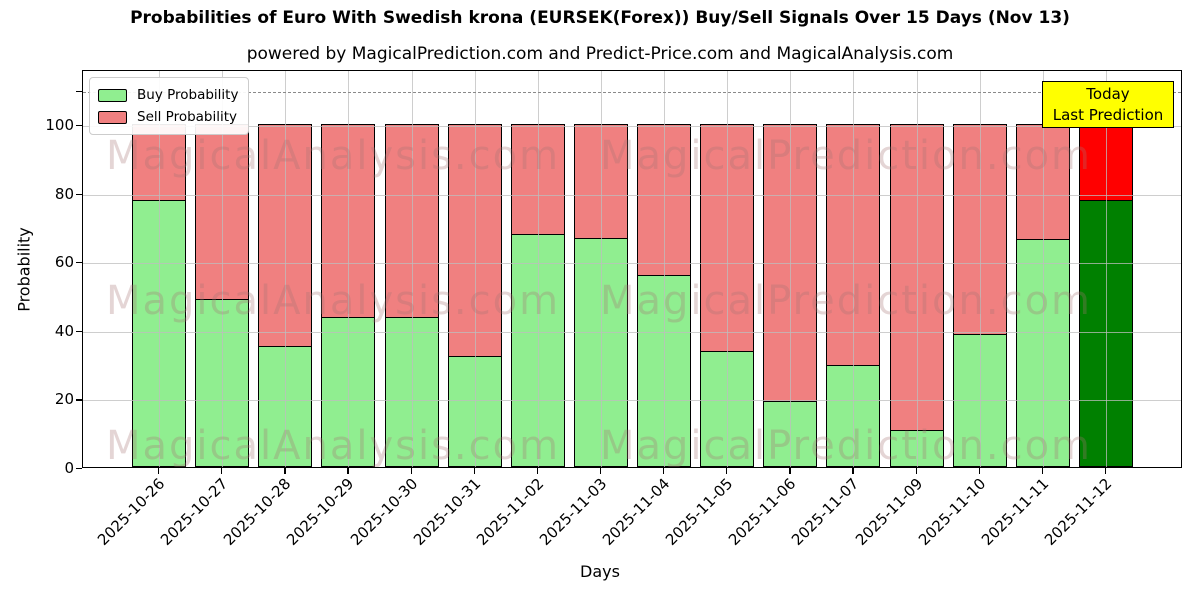  What do you see at coordinates (1108, 115) in the screenshot?
I see `last-prediction-line: Last Prediction` at bounding box center [1108, 115].